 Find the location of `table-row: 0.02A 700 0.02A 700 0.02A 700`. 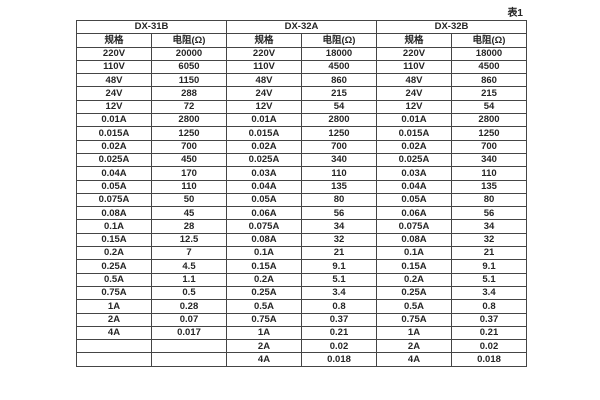

table-row: 0.02A 700 0.02A 700 0.02A 700 is located at coordinates (301, 146).